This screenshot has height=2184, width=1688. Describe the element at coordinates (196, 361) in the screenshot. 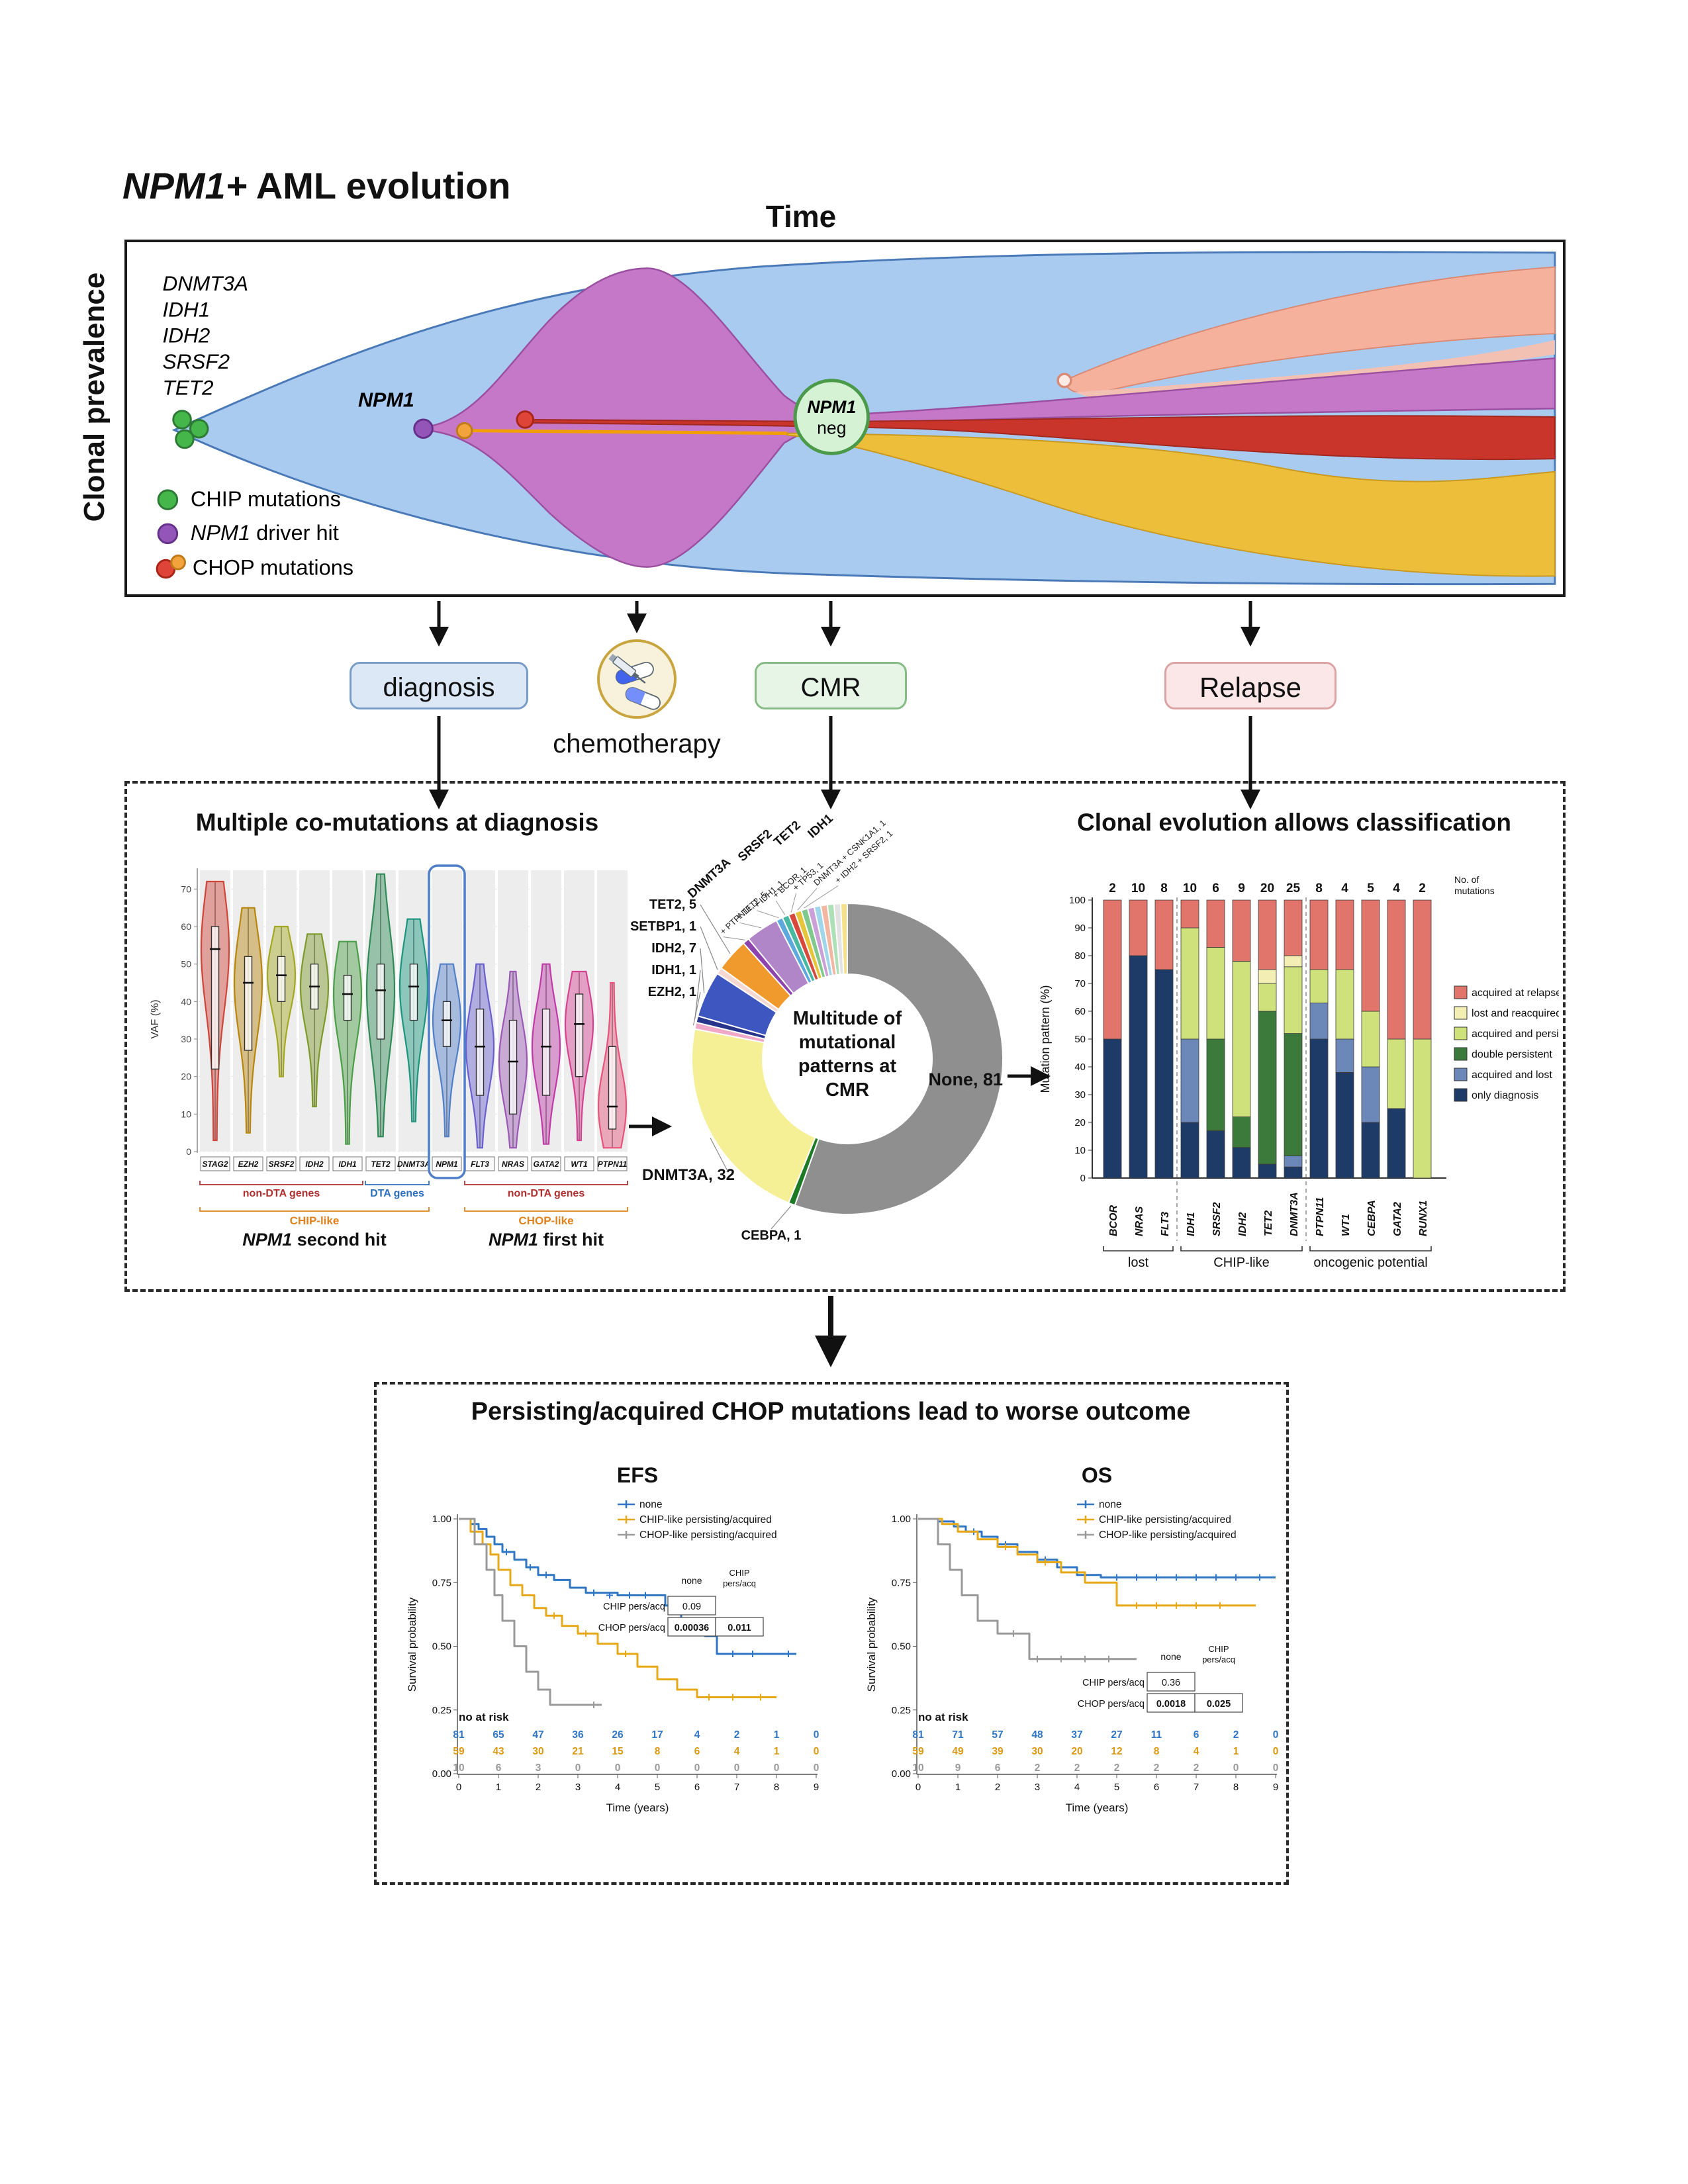

I see `gene-srsf2: SRSF2` at that location.